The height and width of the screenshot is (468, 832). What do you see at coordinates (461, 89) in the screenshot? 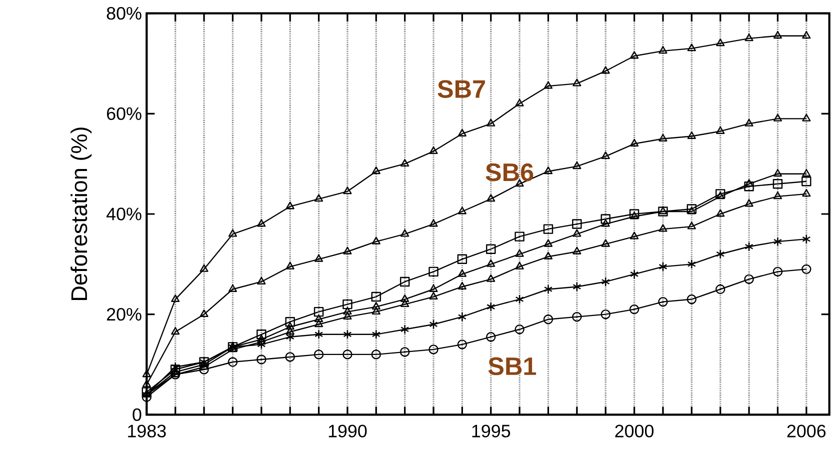
I see `series-label: SB7` at bounding box center [461, 89].